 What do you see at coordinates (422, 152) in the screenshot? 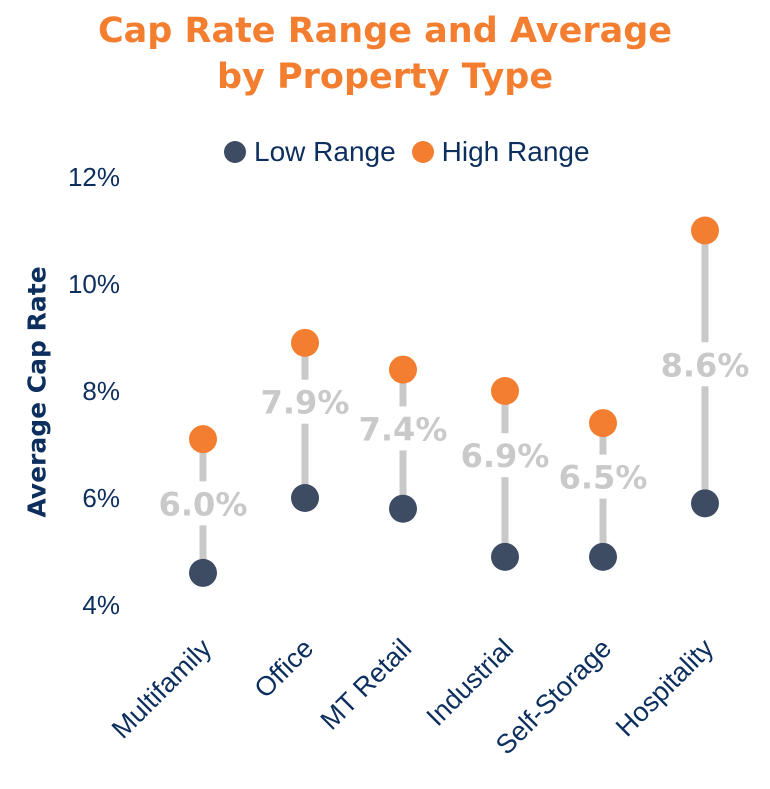
I see `legend-marker-high-range` at bounding box center [422, 152].